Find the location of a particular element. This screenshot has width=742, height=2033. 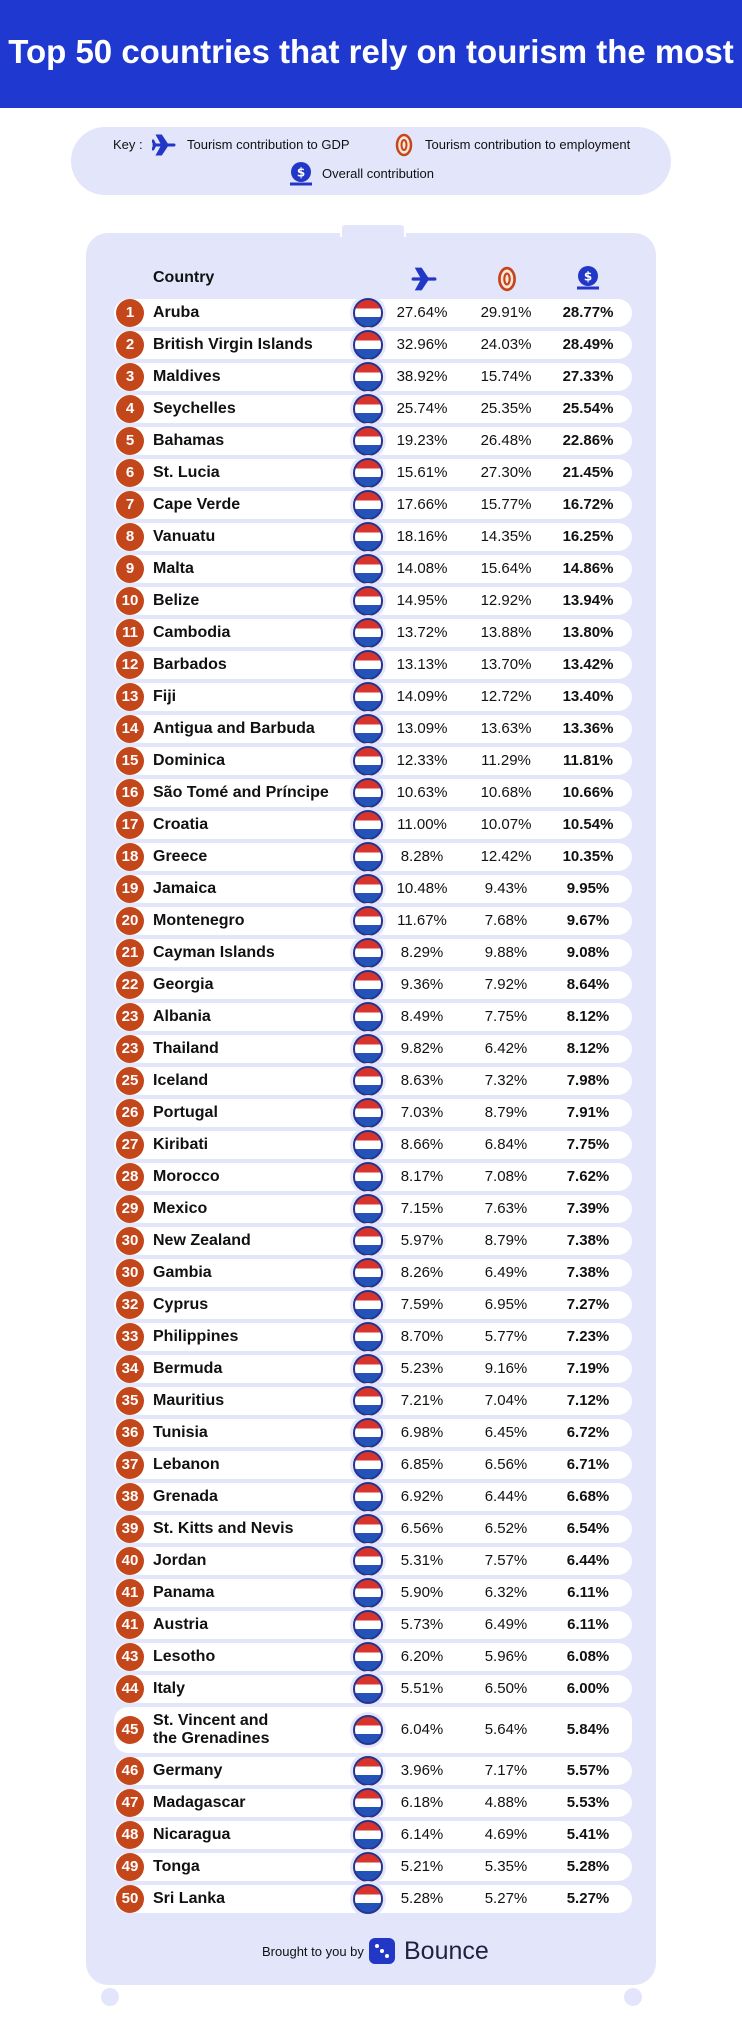

country-name: Aruba is located at coordinates (176, 312).